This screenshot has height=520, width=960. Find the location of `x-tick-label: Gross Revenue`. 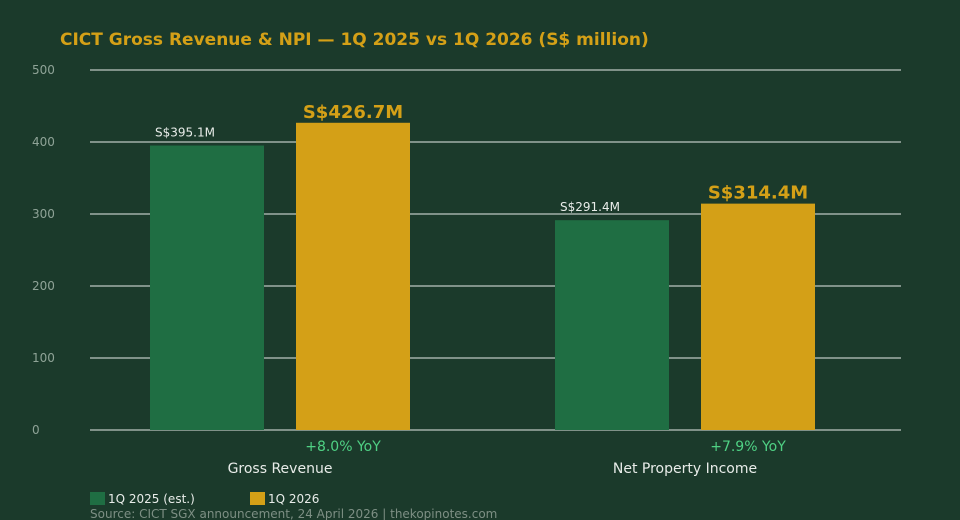

x-tick-label: Gross Revenue is located at coordinates (280, 469).